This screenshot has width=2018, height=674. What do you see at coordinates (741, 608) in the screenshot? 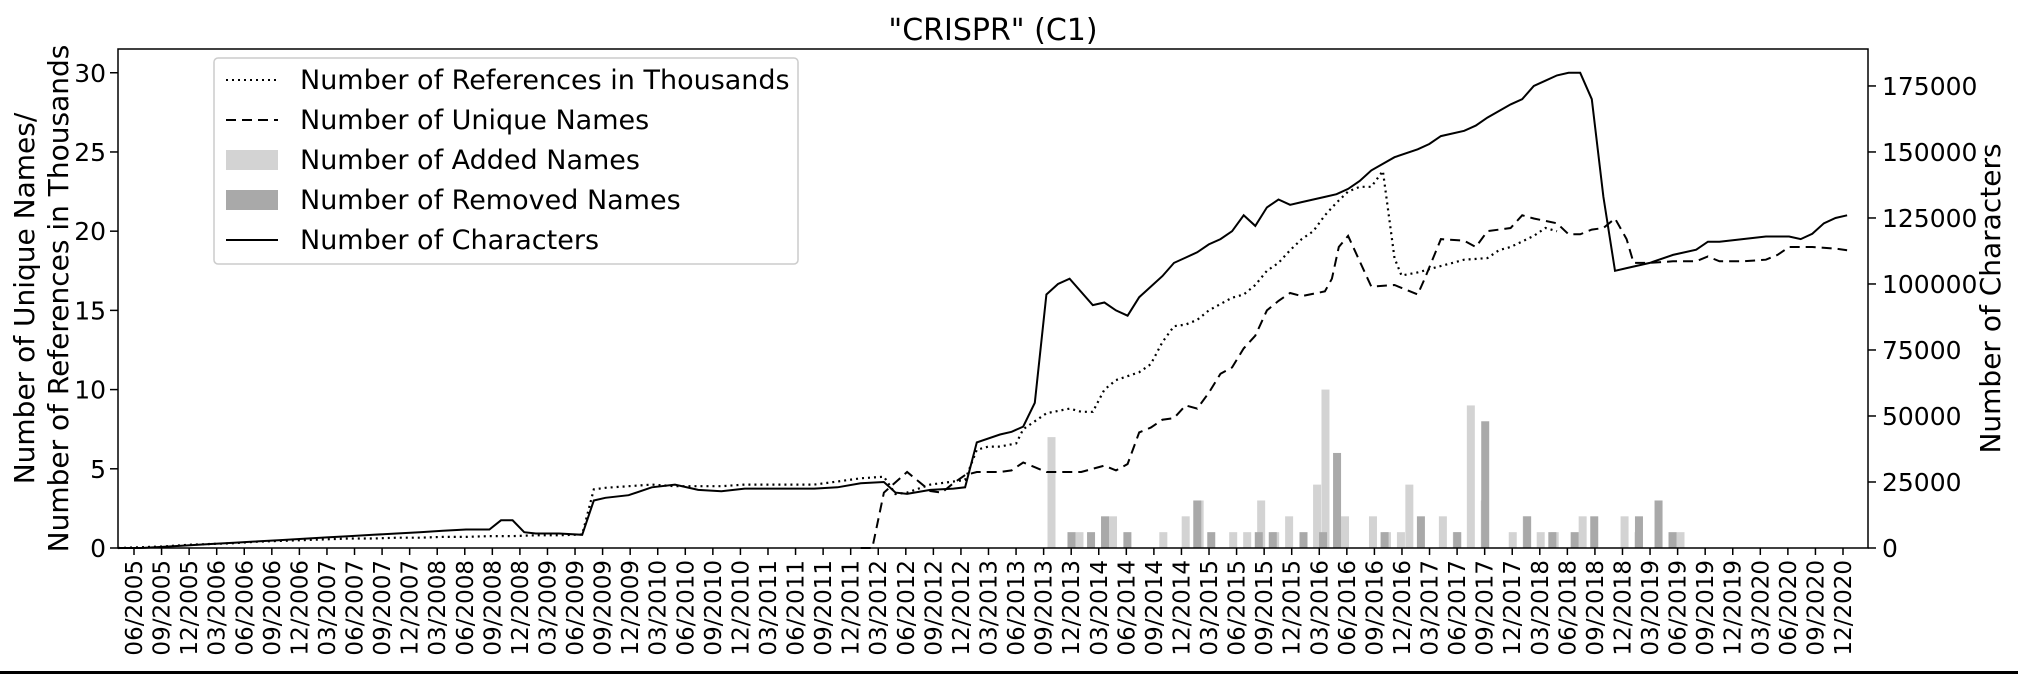
I see `x-tick-label: 12/2010` at bounding box center [741, 608].